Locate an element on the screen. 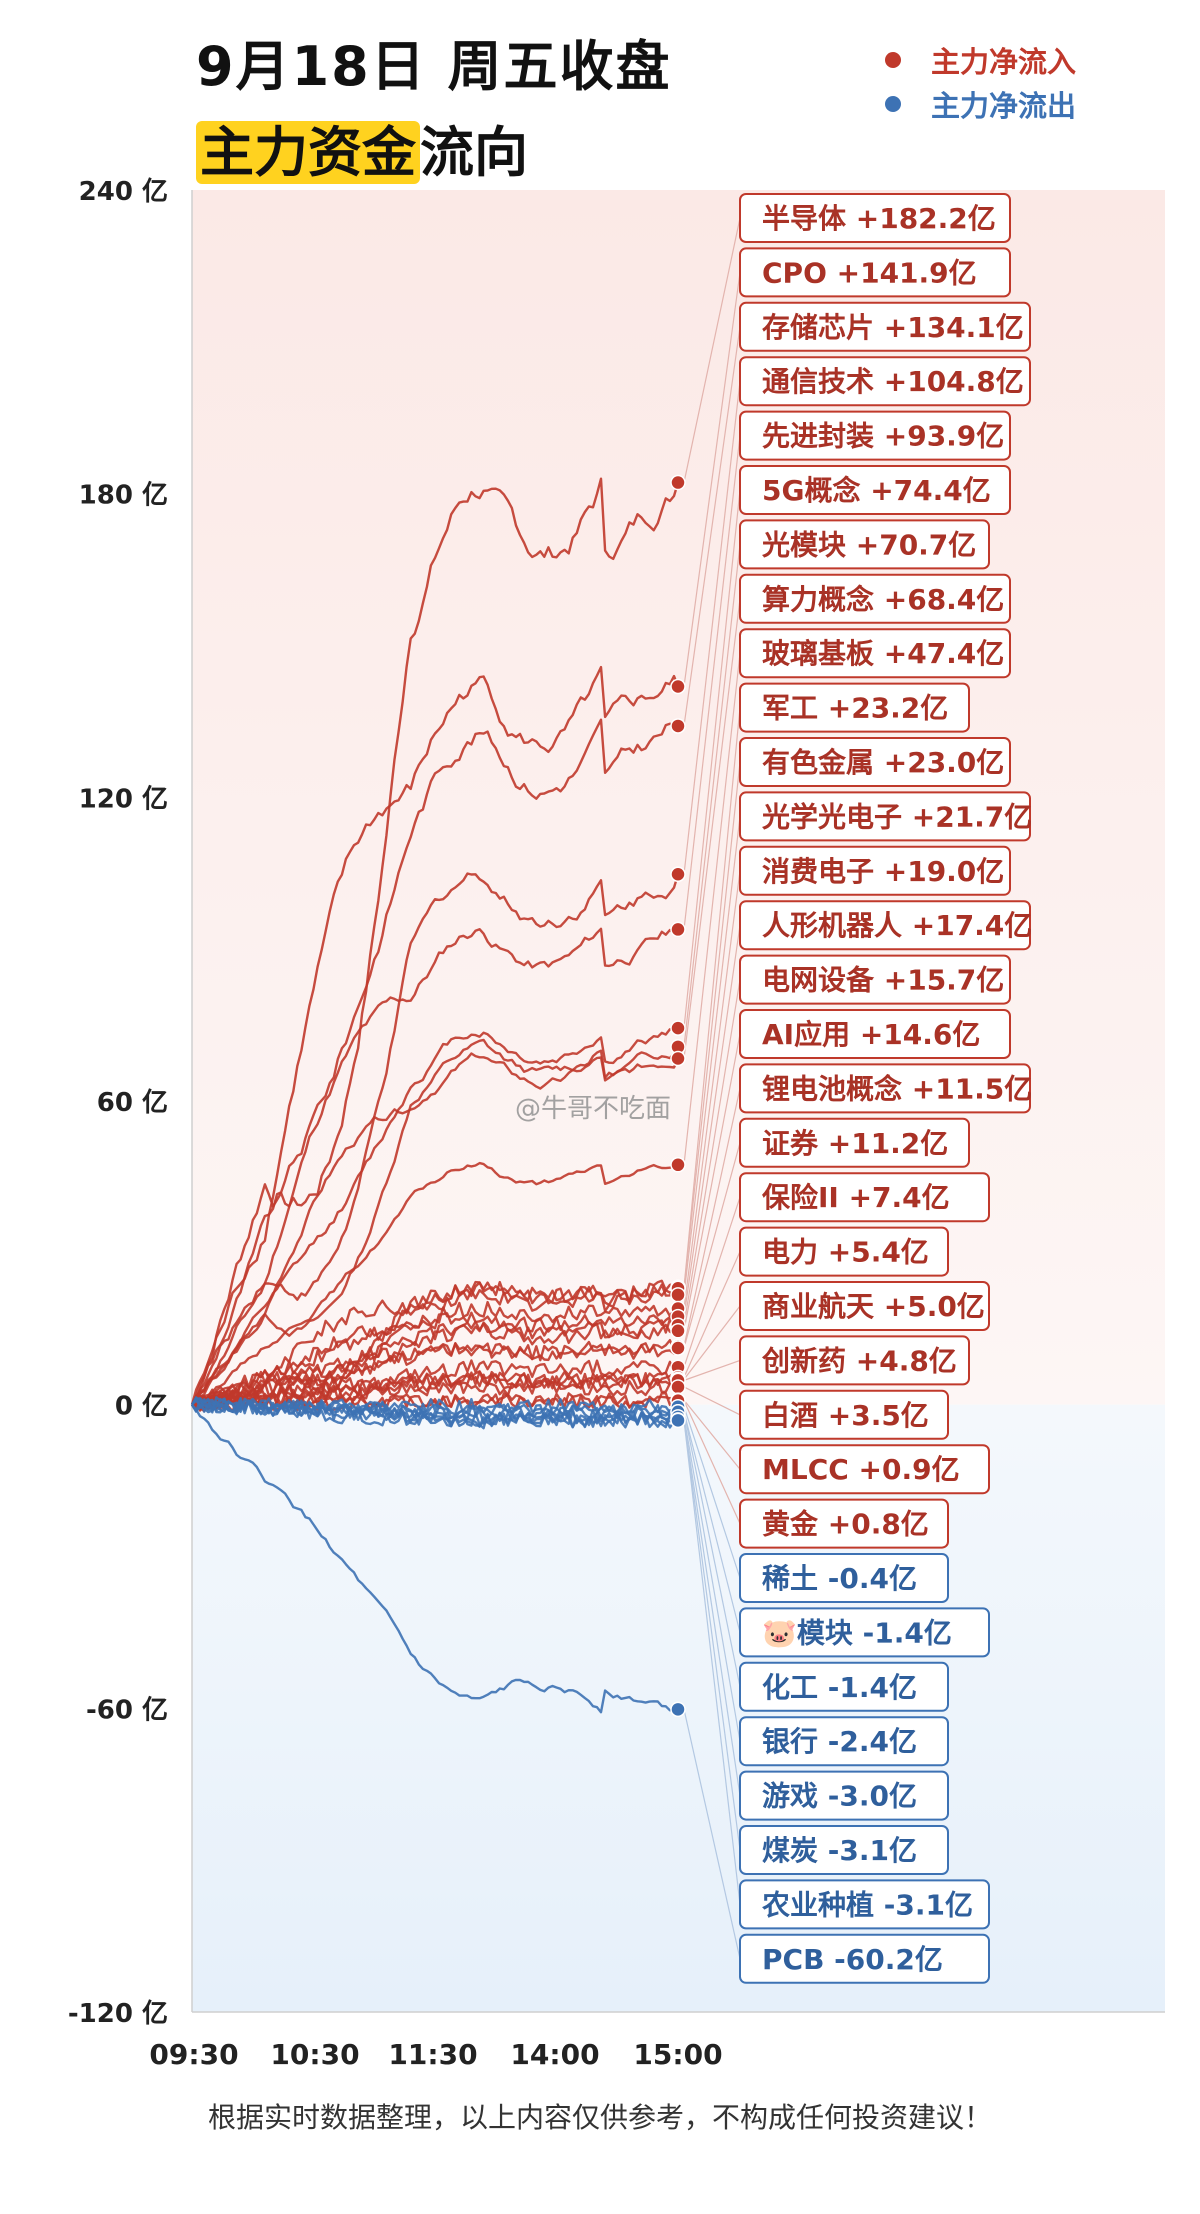  series-label-text: 证券 +11.2亿 is located at coordinates (855, 1143).